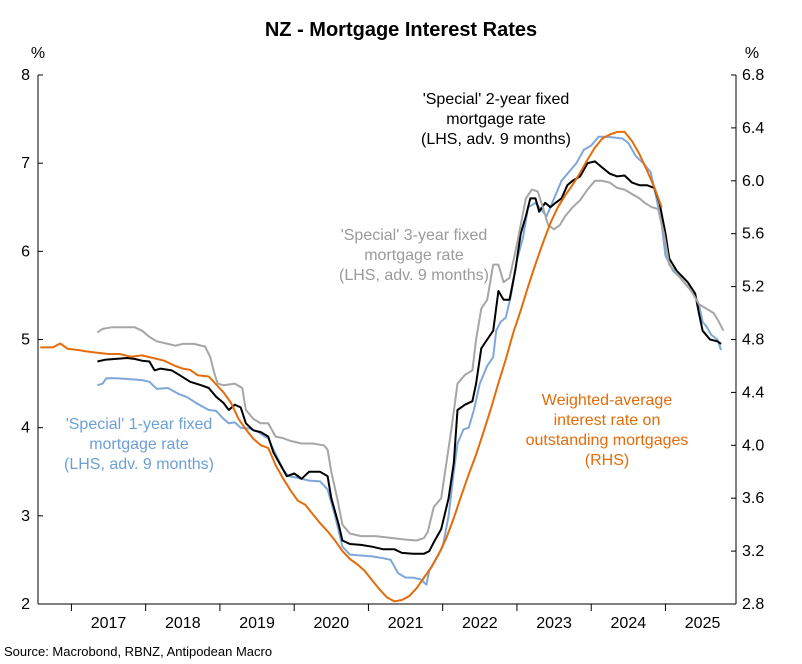 Image resolution: width=802 pixels, height=664 pixels. Describe the element at coordinates (753, 604) in the screenshot. I see `right-tick-label: 2.8` at that location.